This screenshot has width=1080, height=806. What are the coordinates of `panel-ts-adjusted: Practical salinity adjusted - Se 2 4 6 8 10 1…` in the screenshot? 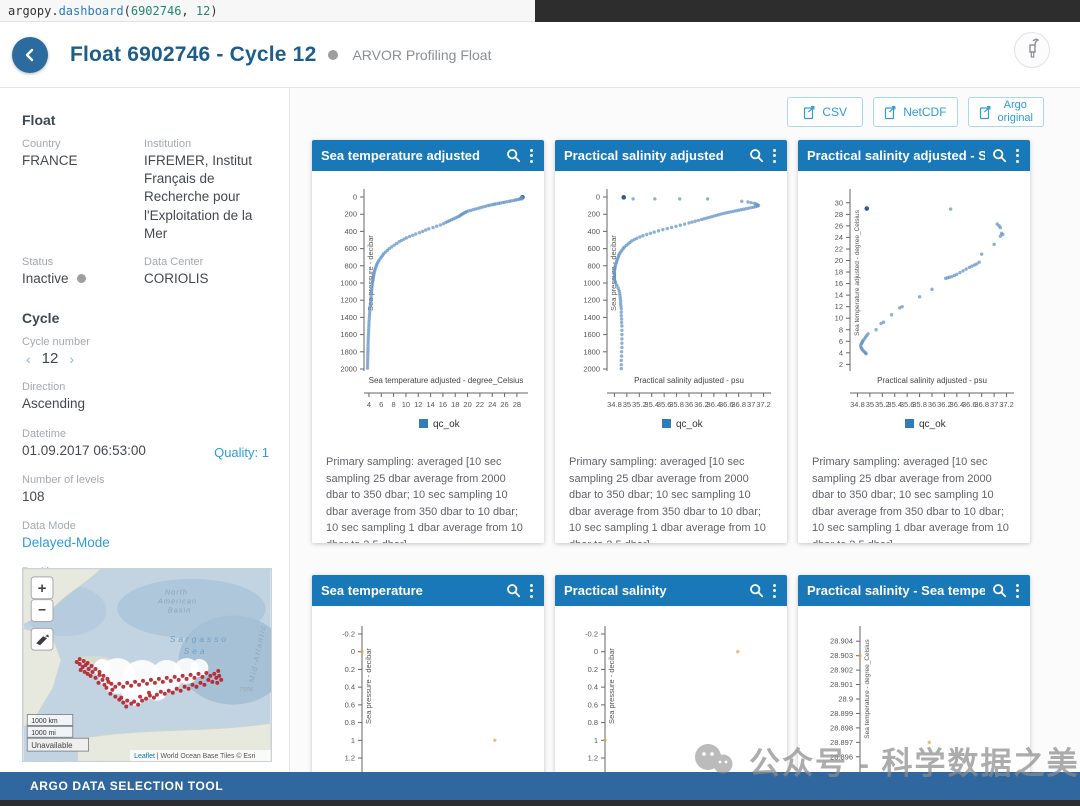 It's located at (914, 341).